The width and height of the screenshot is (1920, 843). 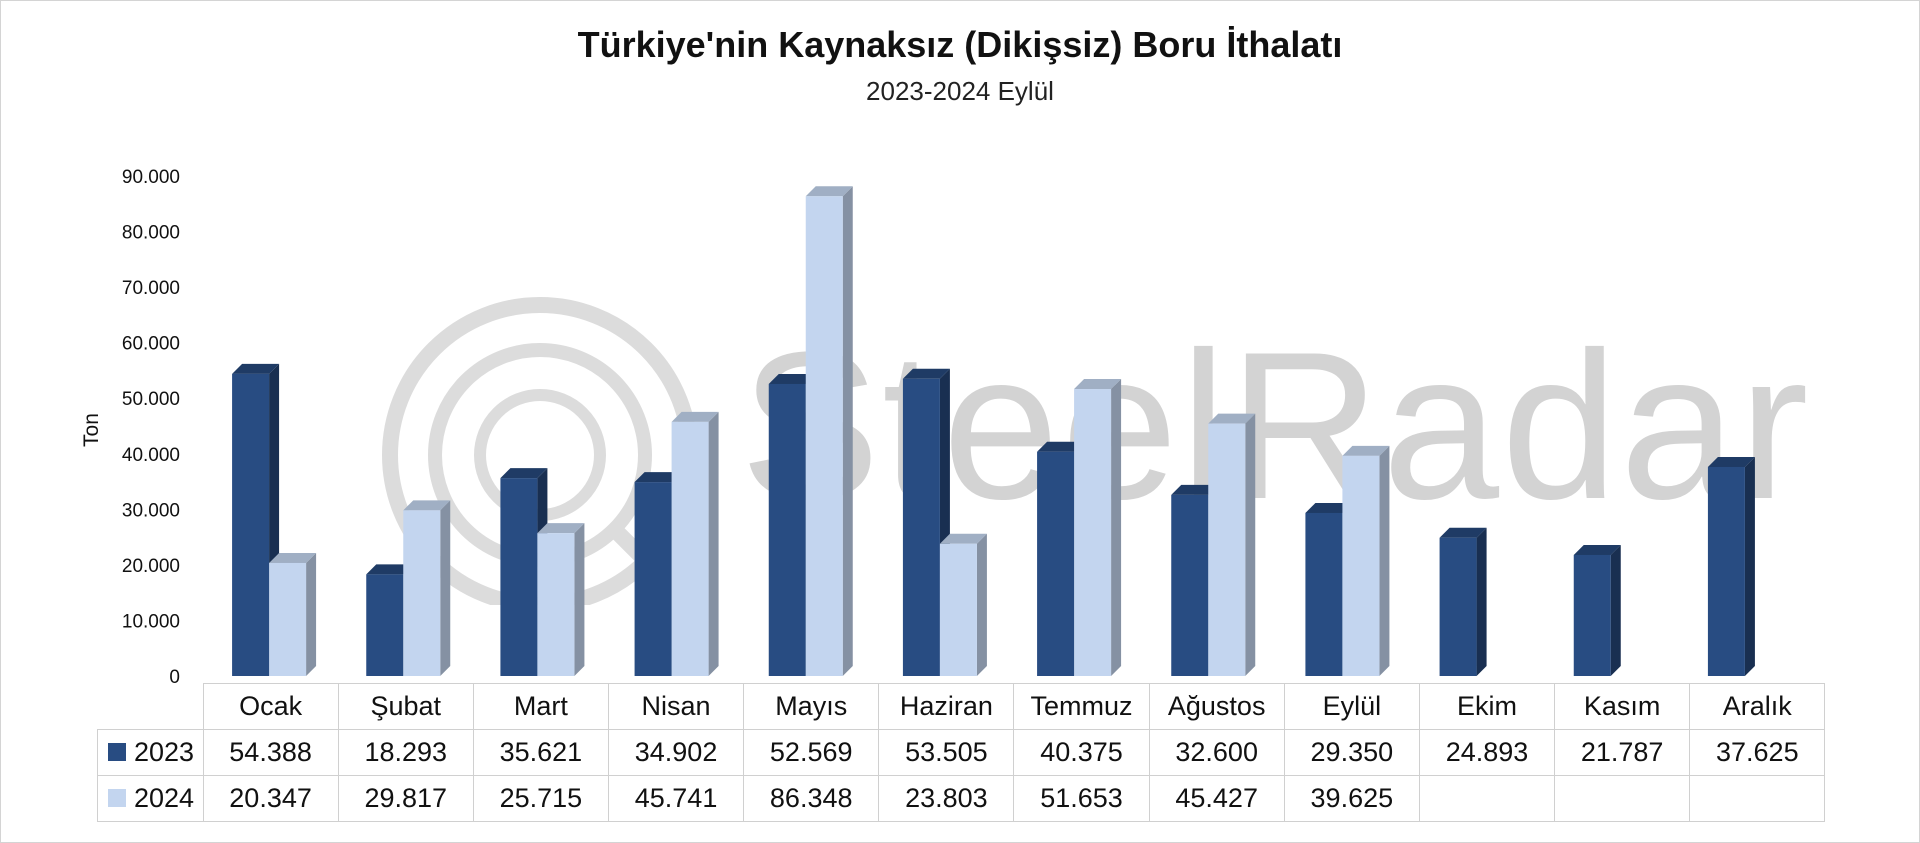 I want to click on bar-2024-Şubat, so click(x=427, y=588).